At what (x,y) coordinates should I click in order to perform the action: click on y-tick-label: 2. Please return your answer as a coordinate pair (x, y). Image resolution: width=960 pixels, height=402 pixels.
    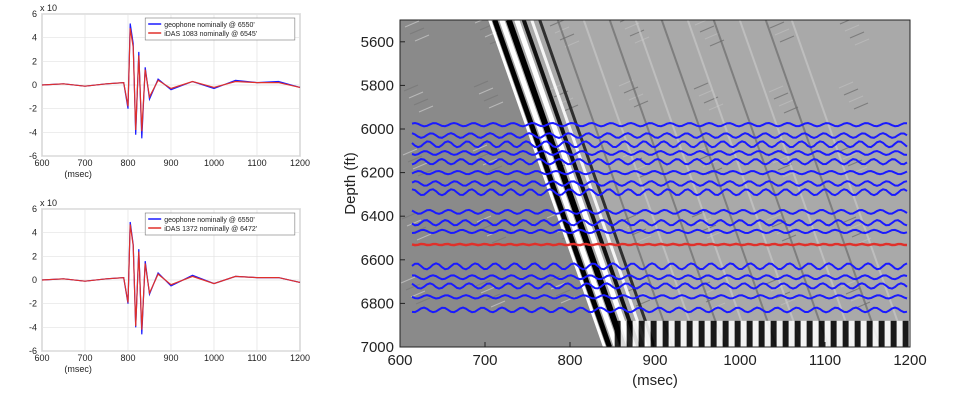
    Looking at the image, I should click on (34, 61).